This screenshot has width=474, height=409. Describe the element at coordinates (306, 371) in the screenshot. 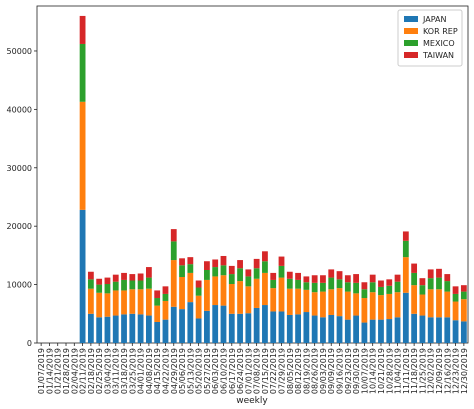

I see `x-tick-label: 08/19/2019` at that location.